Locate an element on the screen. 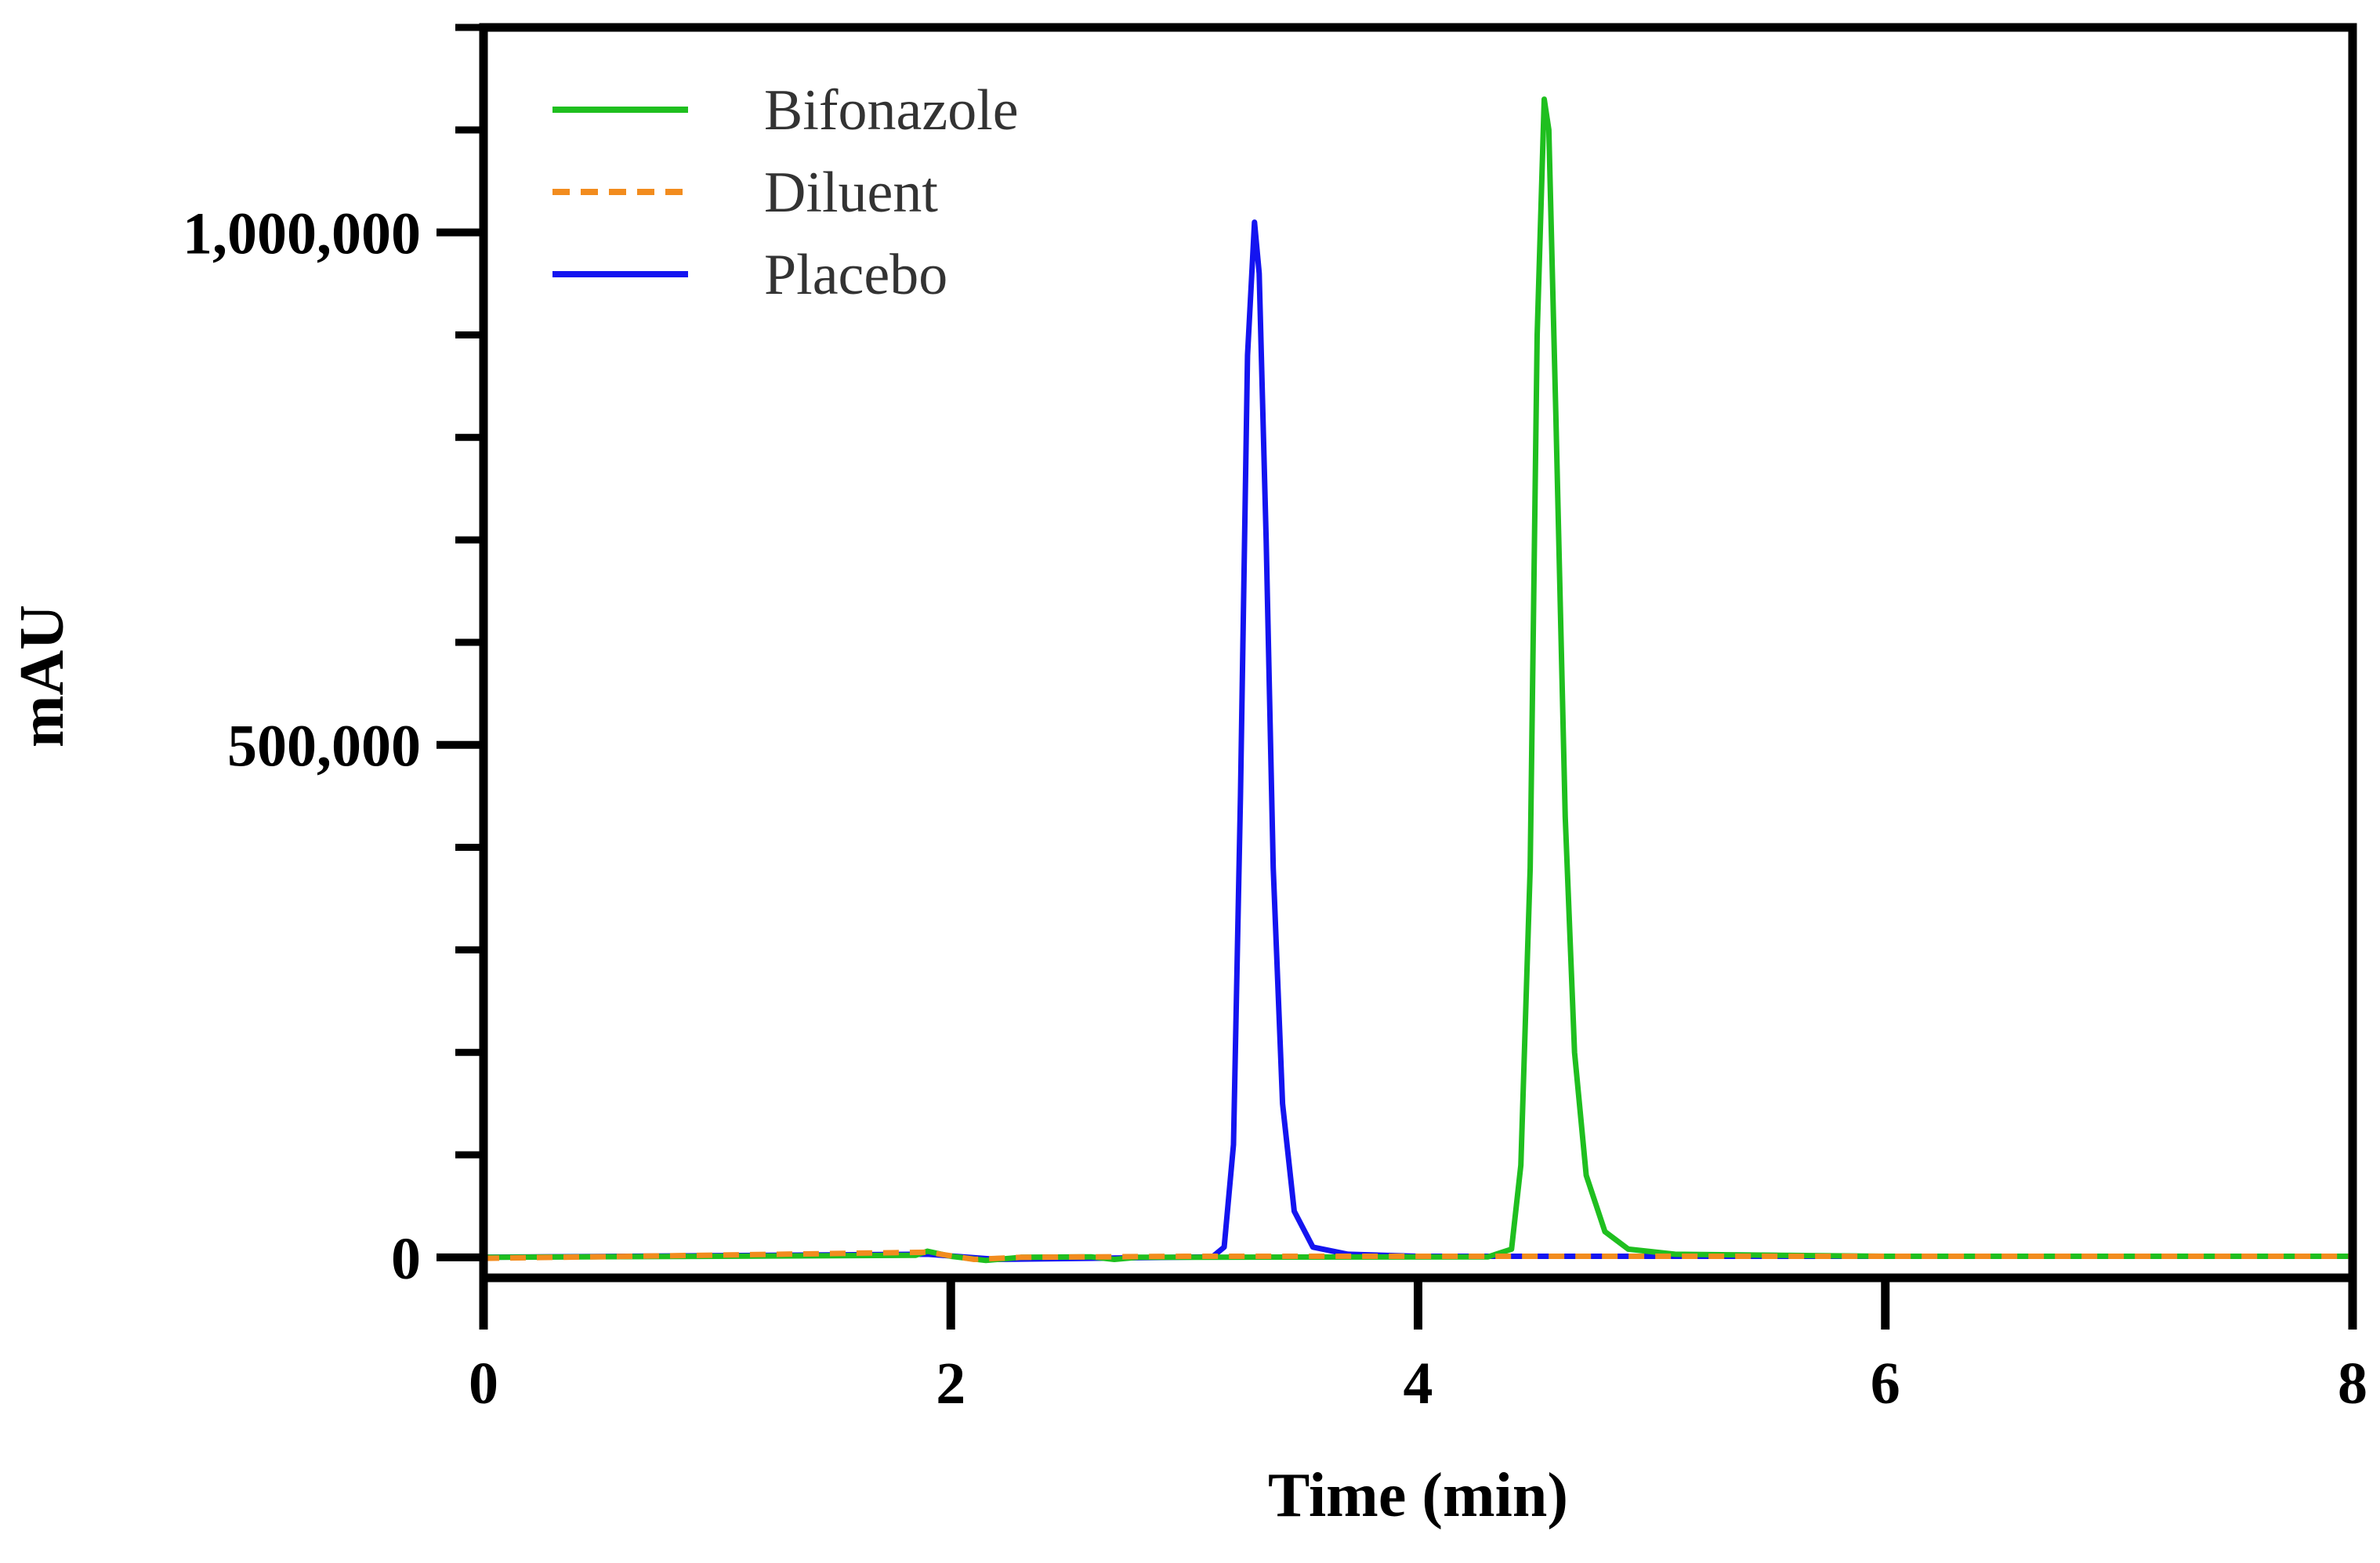 This screenshot has height=1563, width=2380. x-tick-label: 4 is located at coordinates (1418, 1383).